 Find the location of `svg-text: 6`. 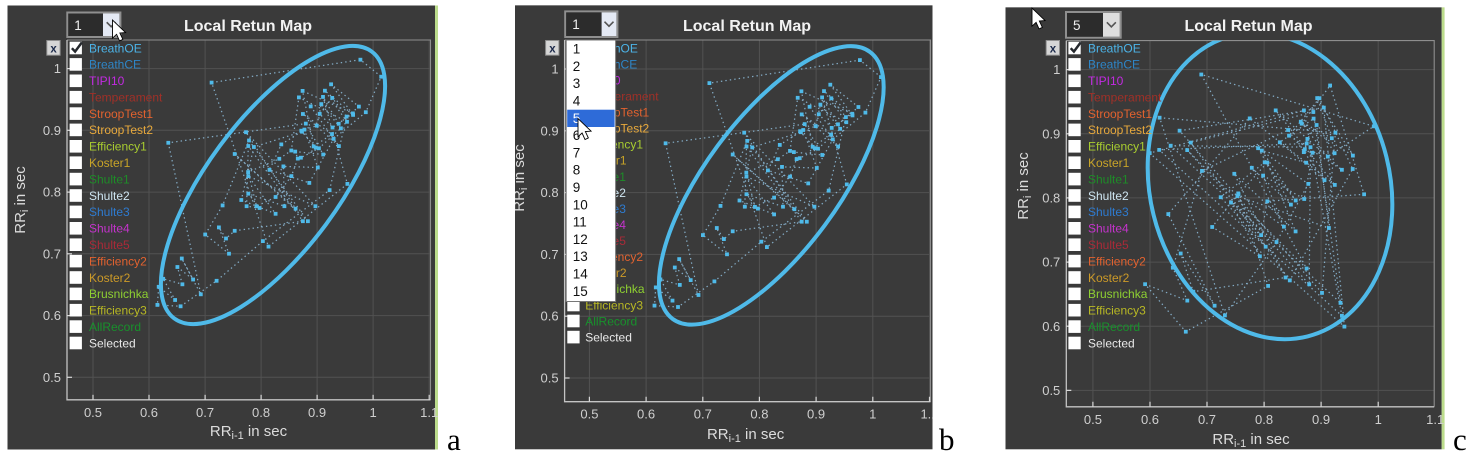

svg-text: 6 is located at coordinates (577, 135).